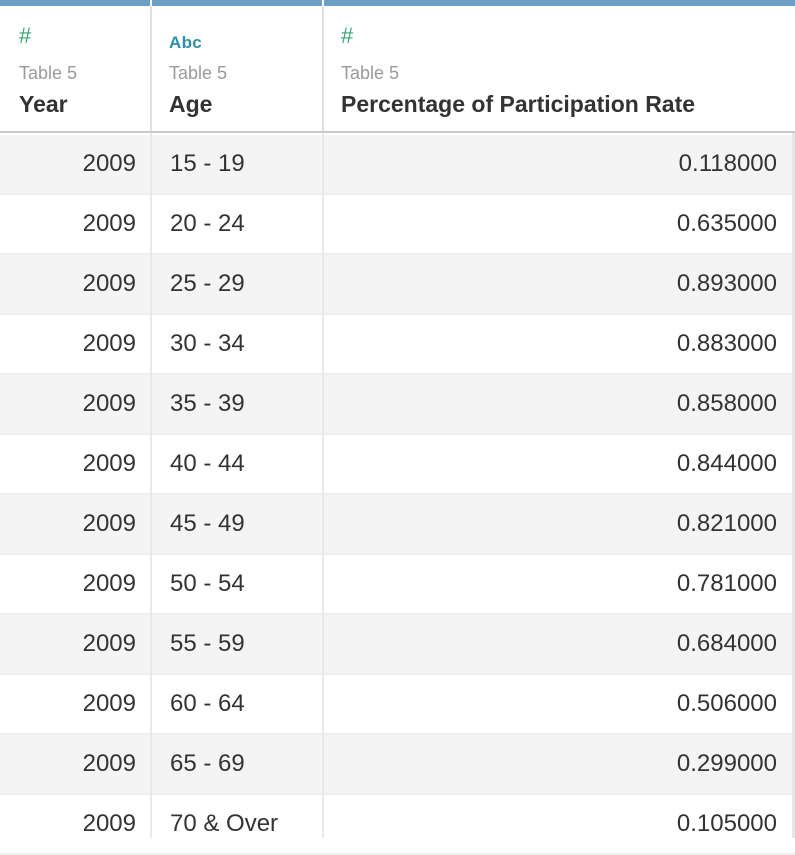 The image size is (795, 855). Describe the element at coordinates (191, 104) in the screenshot. I see `column-name: Age` at that location.